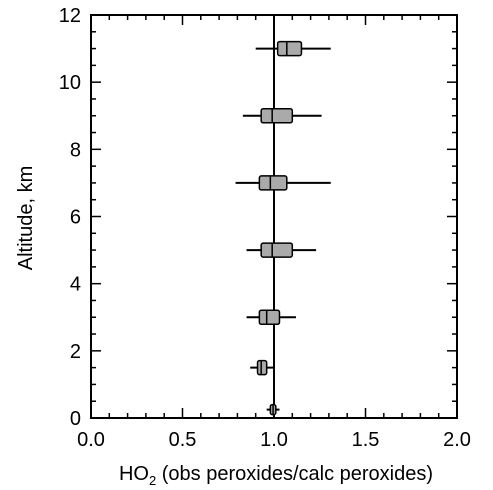 This screenshot has height=490, width=493. I want to click on x-tick-label: 2.0, so click(457, 440).